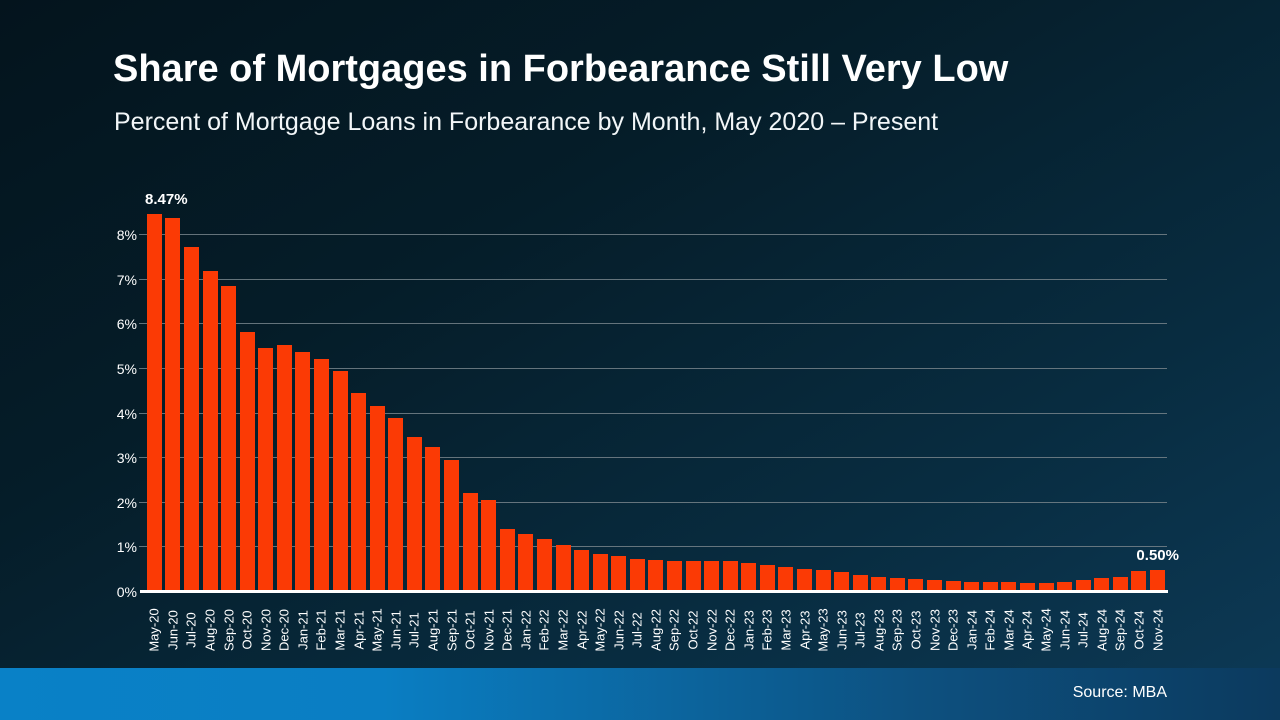  Describe the element at coordinates (340, 630) in the screenshot. I see `x-axis-tick-label: Mar-21` at that location.